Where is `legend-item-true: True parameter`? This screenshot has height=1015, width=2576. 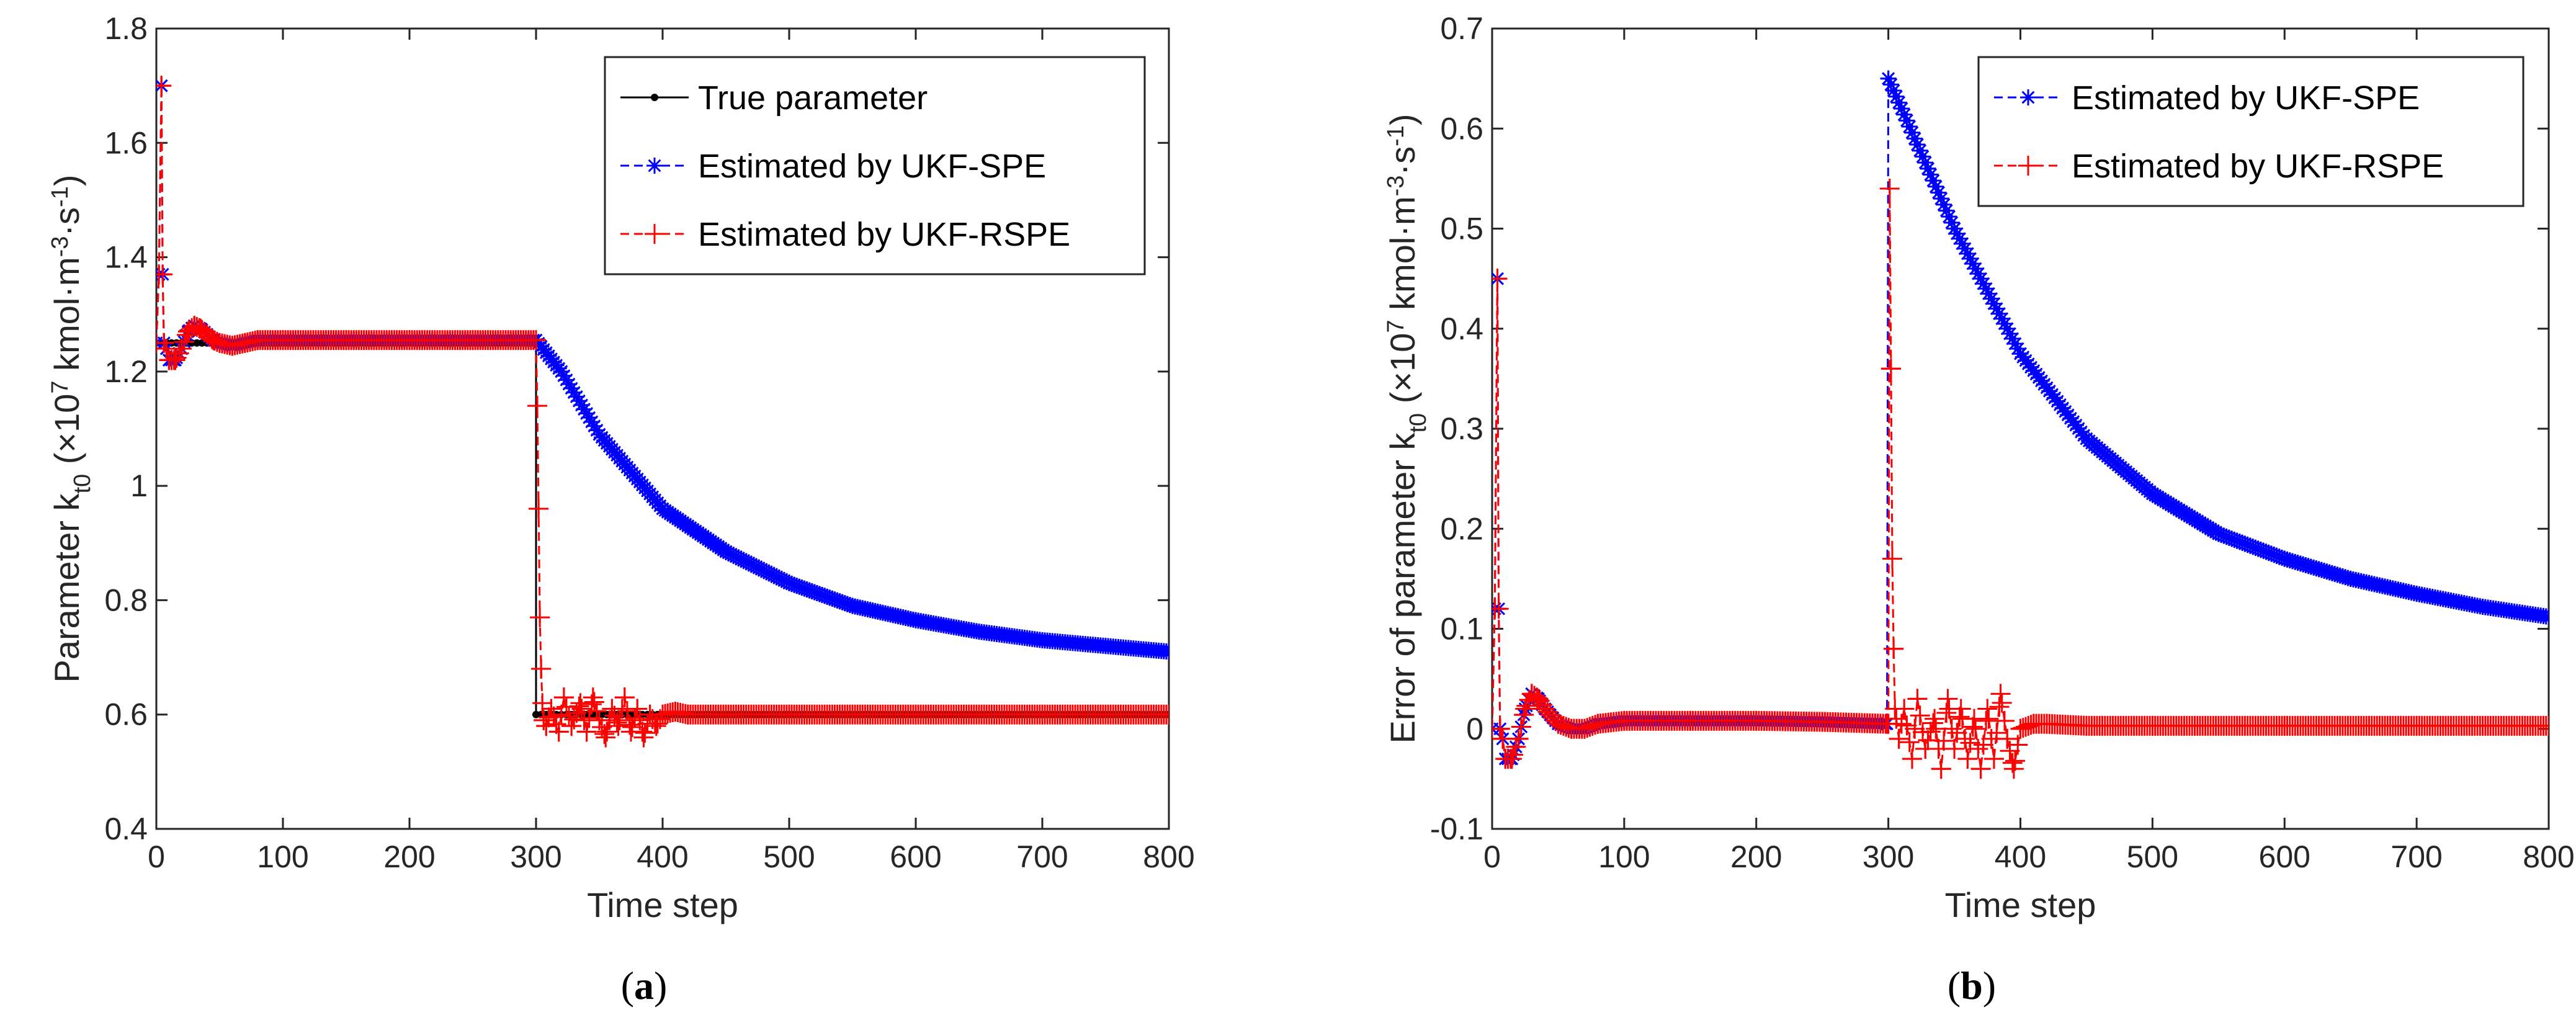 legend-item-true: True parameter is located at coordinates (774, 98).